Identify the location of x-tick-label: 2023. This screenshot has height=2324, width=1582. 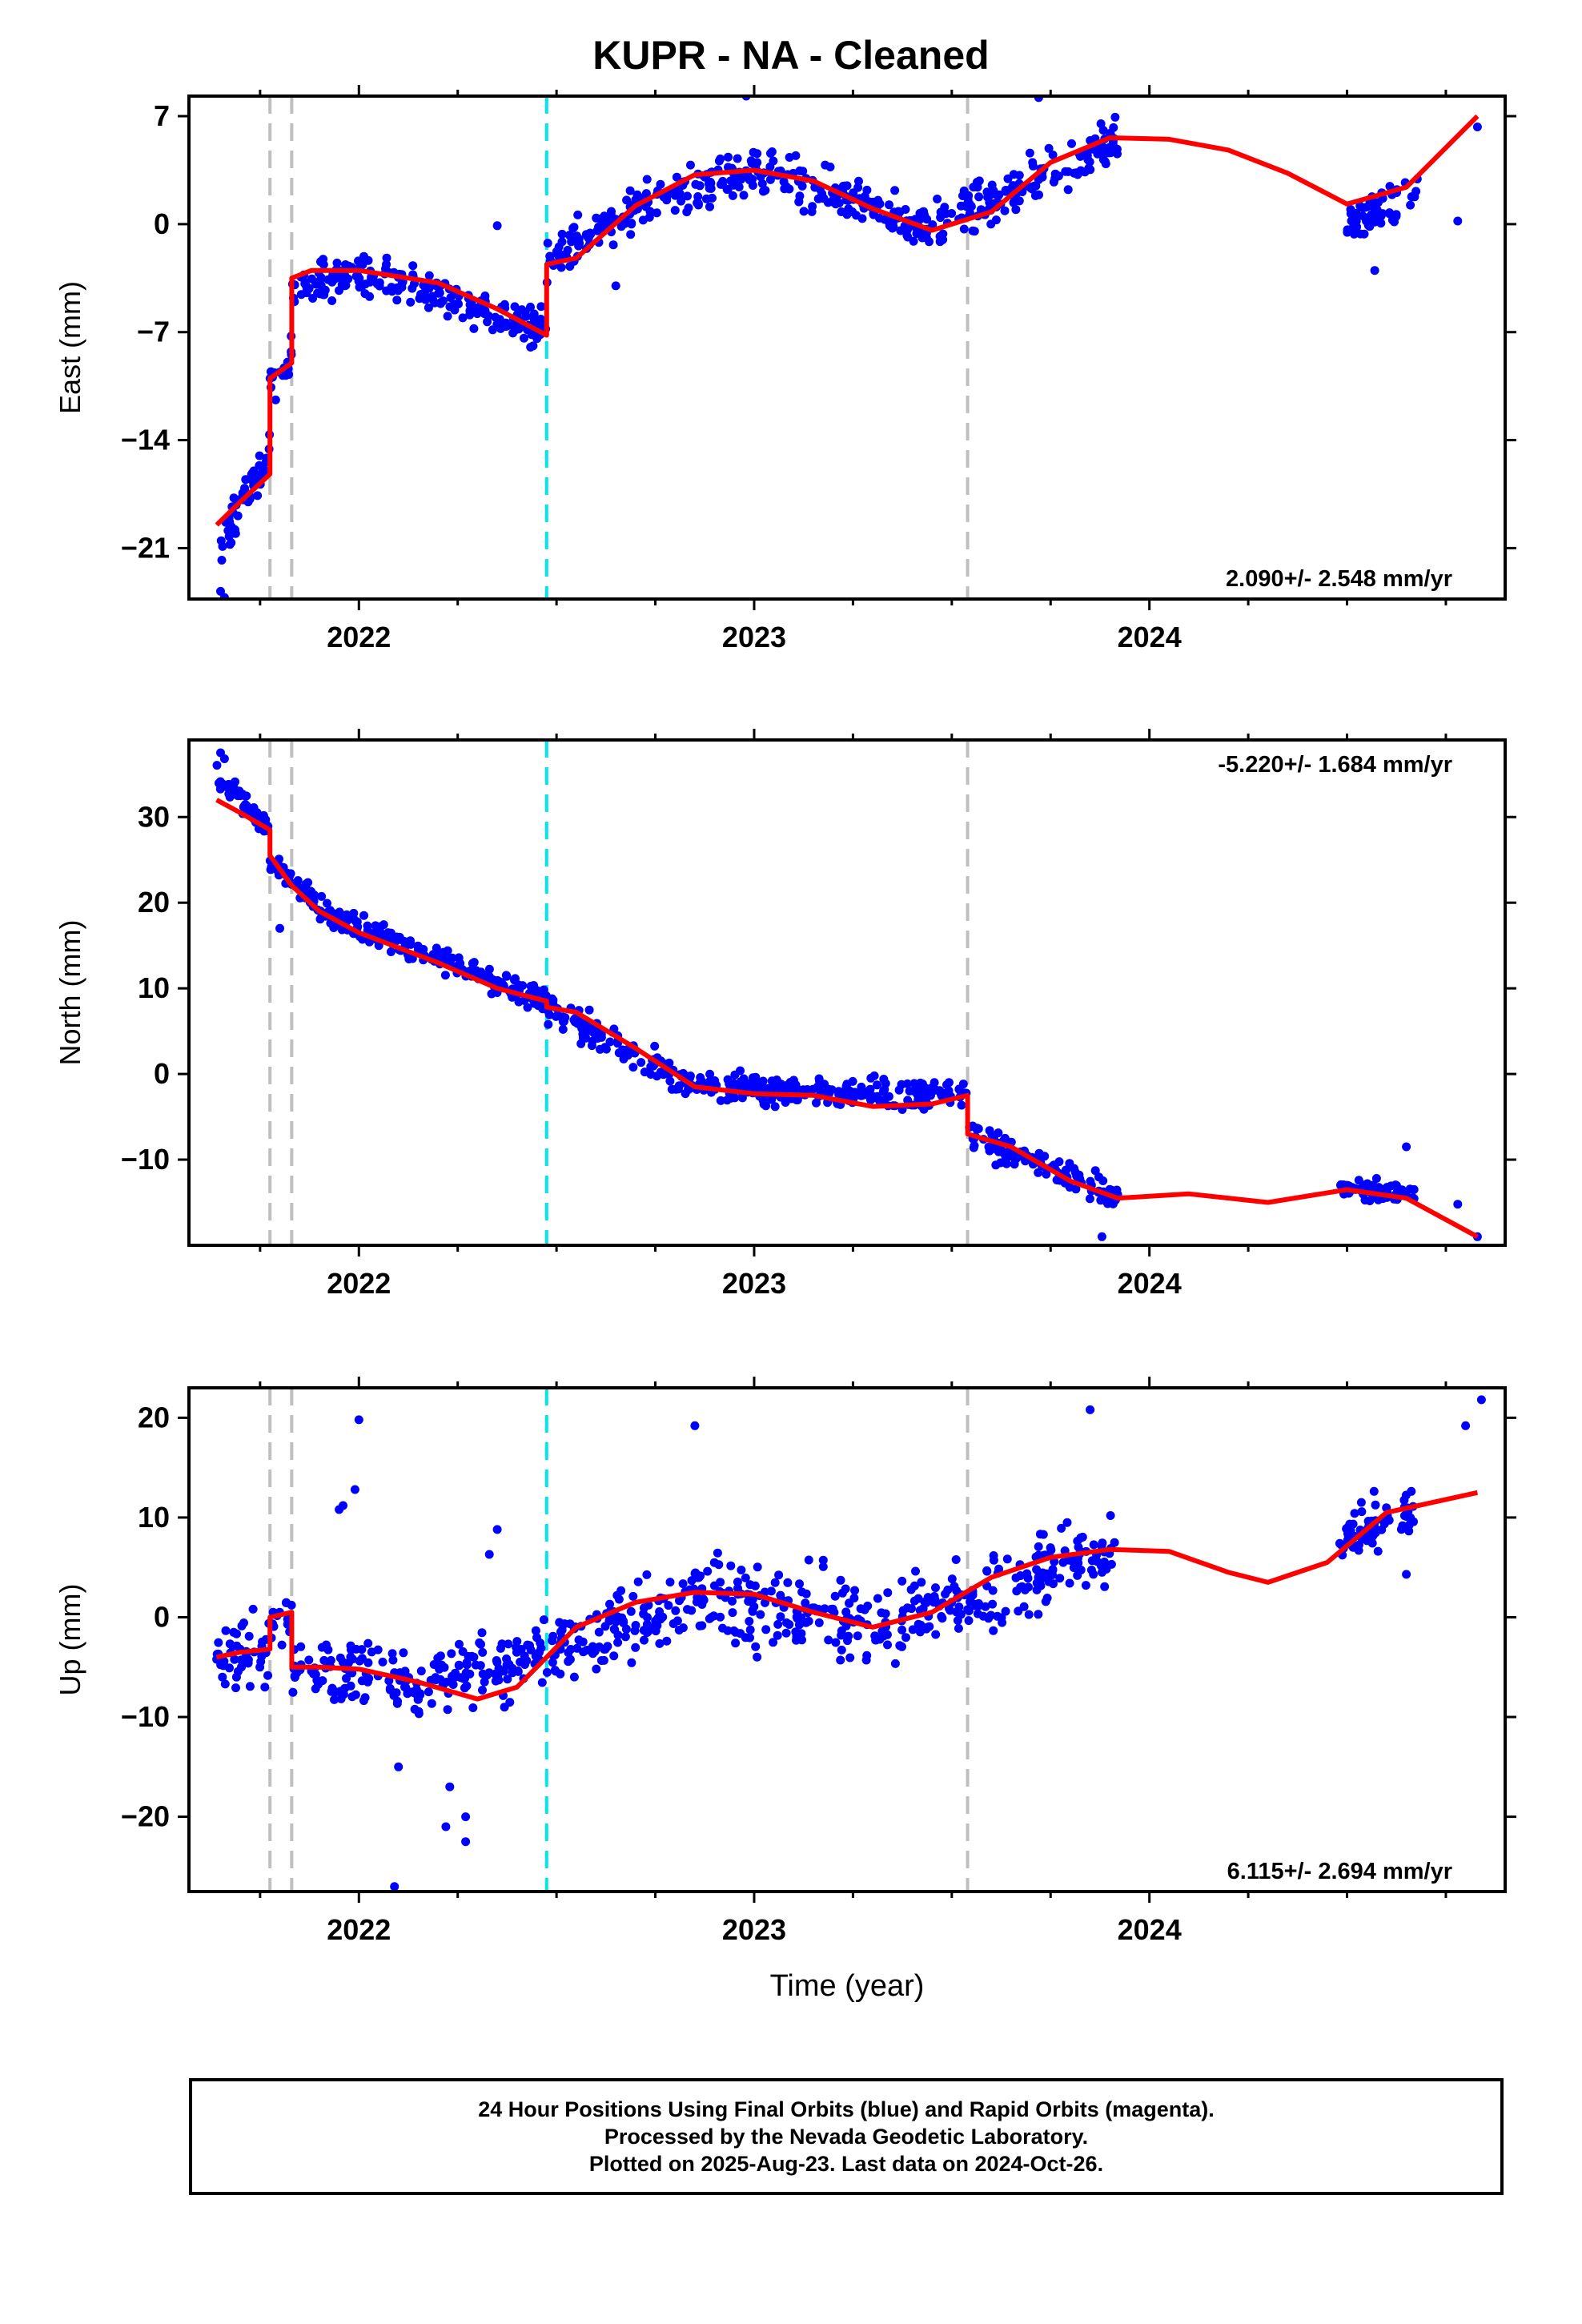
(754, 637).